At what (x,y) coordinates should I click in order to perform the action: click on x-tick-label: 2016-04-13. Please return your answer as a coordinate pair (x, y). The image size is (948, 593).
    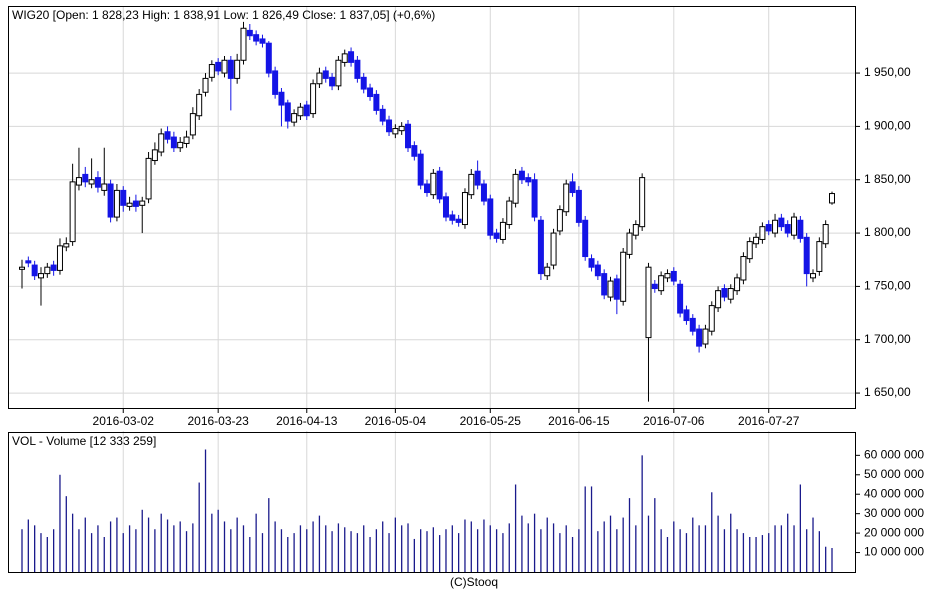
    Looking at the image, I should click on (307, 421).